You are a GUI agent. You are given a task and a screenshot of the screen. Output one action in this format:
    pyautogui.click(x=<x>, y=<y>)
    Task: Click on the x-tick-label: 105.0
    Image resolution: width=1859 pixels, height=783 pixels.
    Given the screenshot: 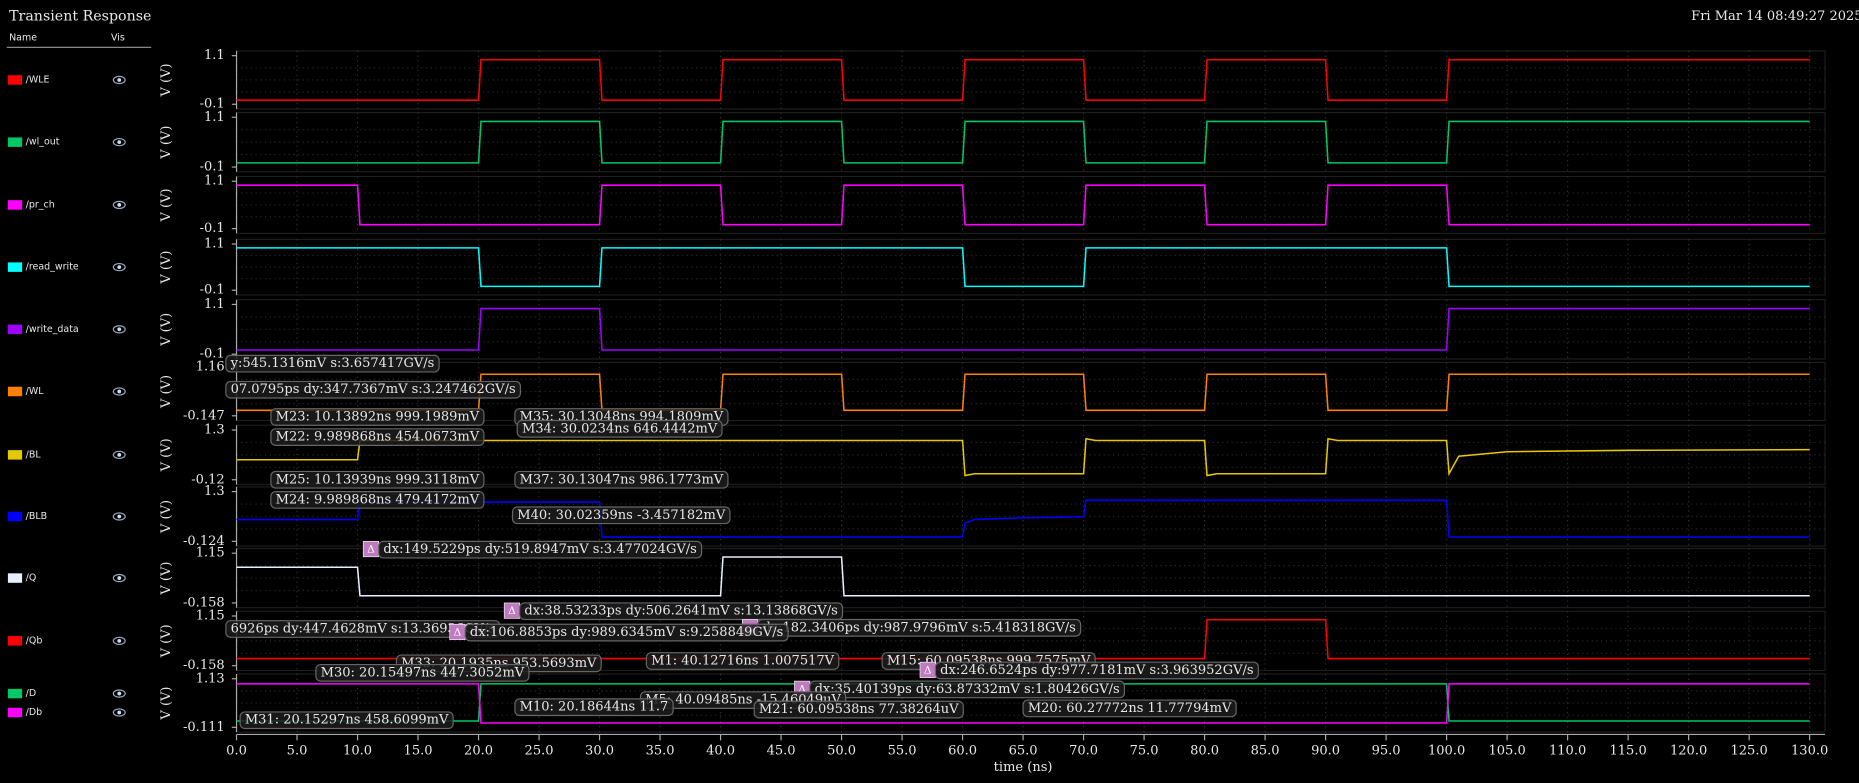 What is the action you would take?
    pyautogui.click(x=1506, y=751)
    